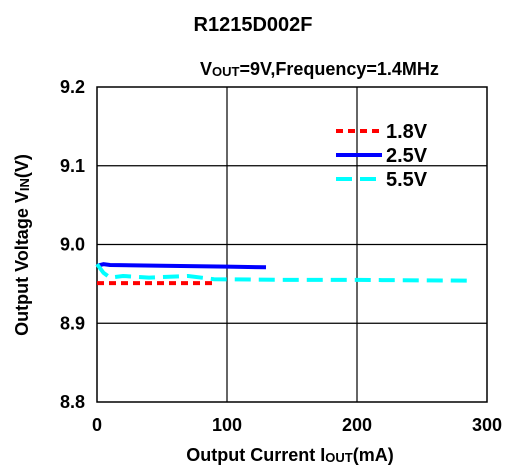 The height and width of the screenshot is (470, 507). What do you see at coordinates (72, 323) in the screenshot?
I see `y-tick-label: 8.9` at bounding box center [72, 323].